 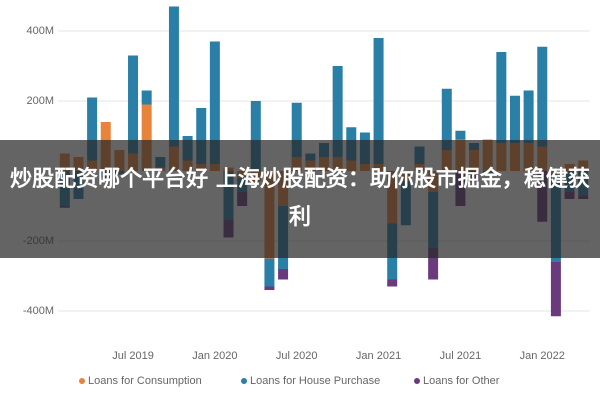 What do you see at coordinates (214, 356) in the screenshot?
I see `x-tick-label: Jan 2020` at bounding box center [214, 356].